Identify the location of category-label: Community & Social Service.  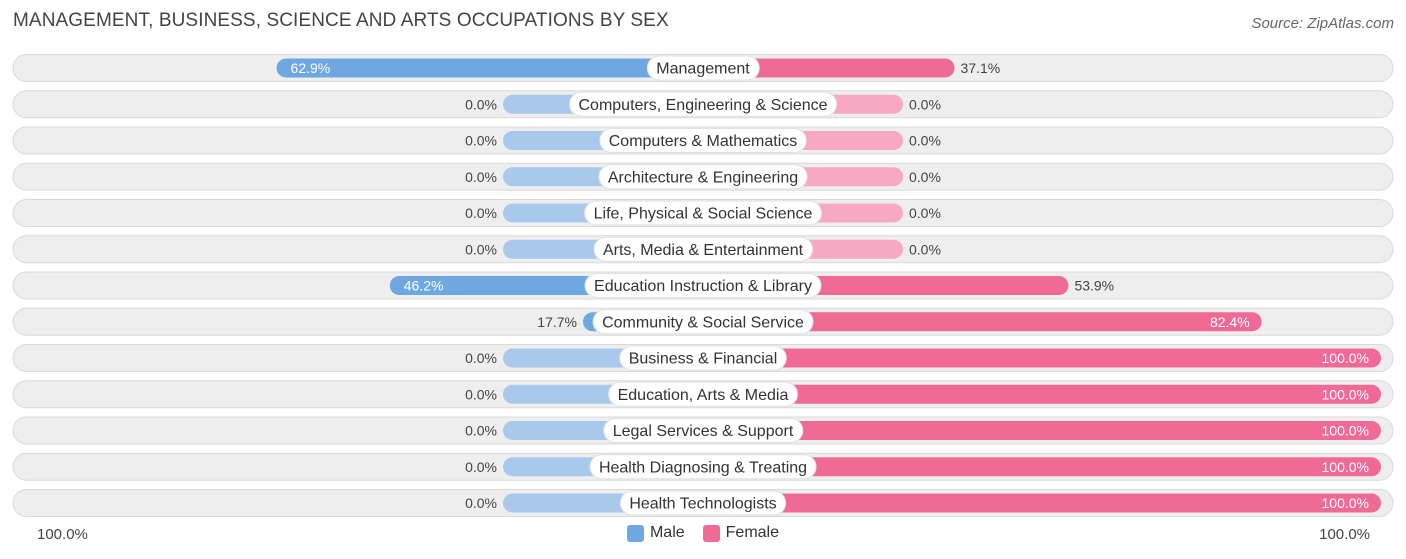
(703, 322).